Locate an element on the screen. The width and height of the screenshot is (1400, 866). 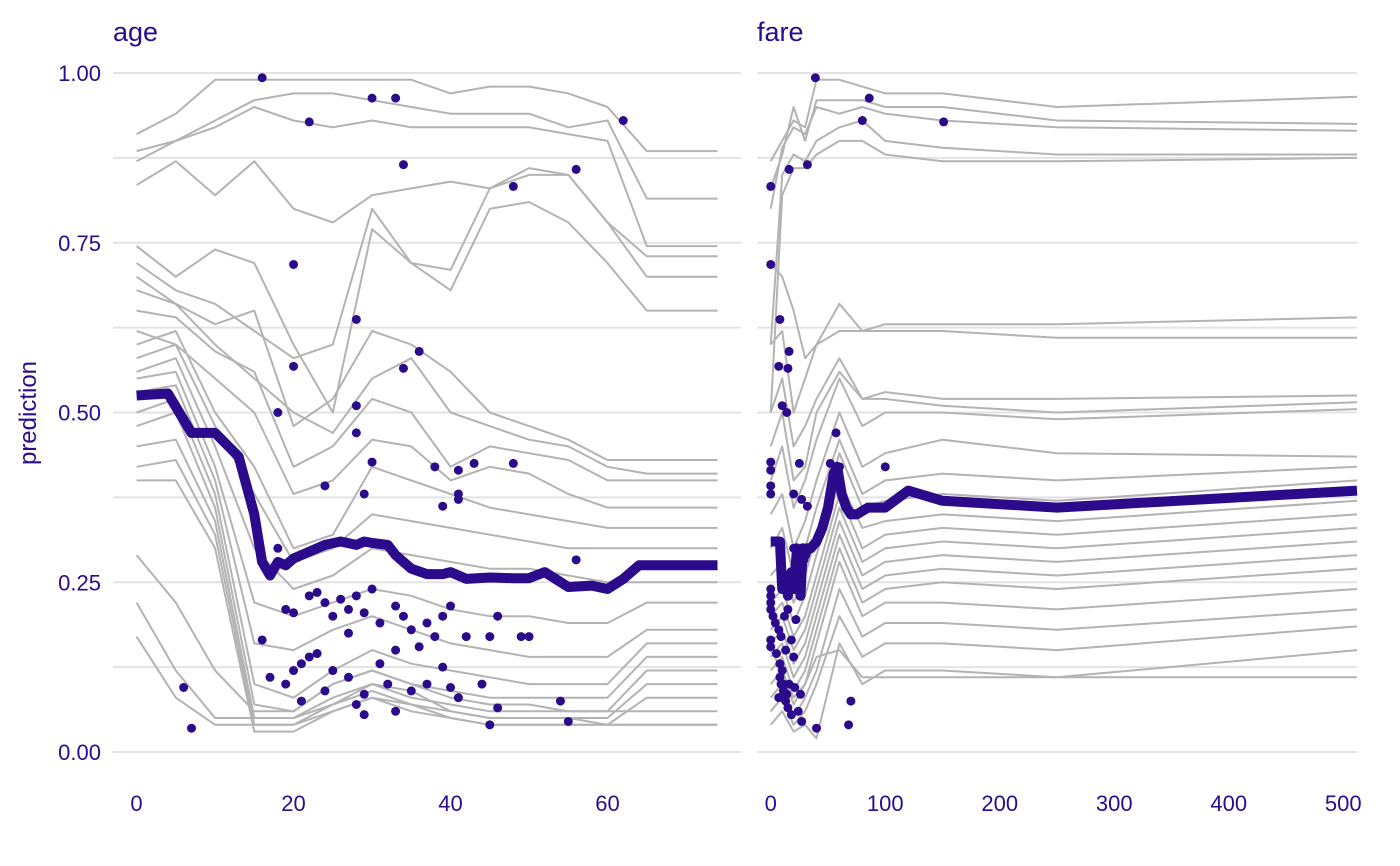
y-tick-label: 0.25 is located at coordinates (79, 582).